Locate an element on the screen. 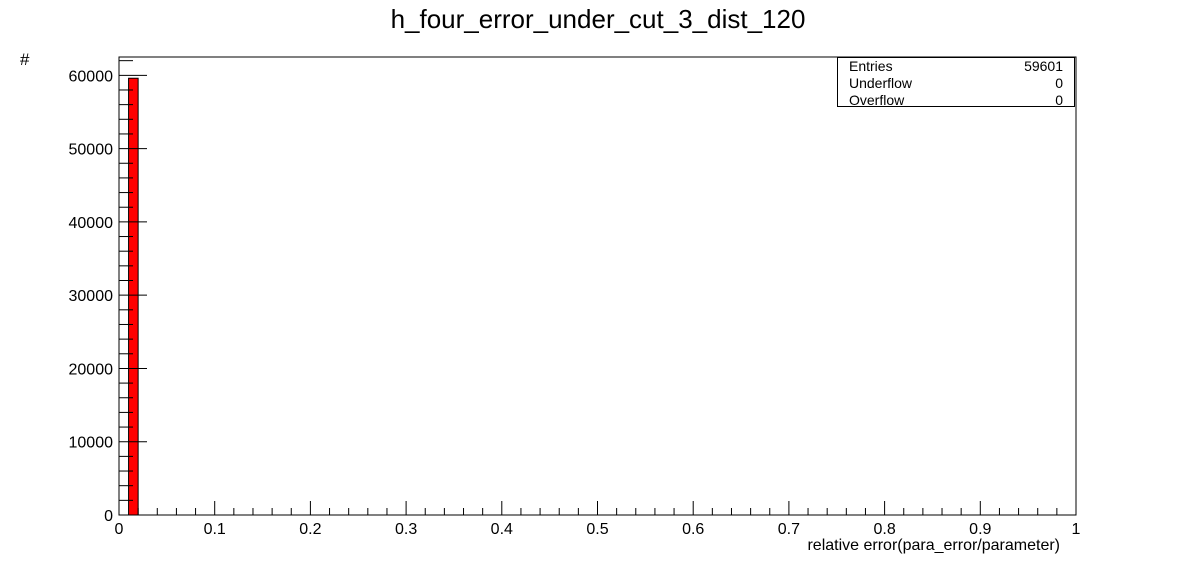 The height and width of the screenshot is (572, 1196). x-tick-label: 0.3 is located at coordinates (406, 529).